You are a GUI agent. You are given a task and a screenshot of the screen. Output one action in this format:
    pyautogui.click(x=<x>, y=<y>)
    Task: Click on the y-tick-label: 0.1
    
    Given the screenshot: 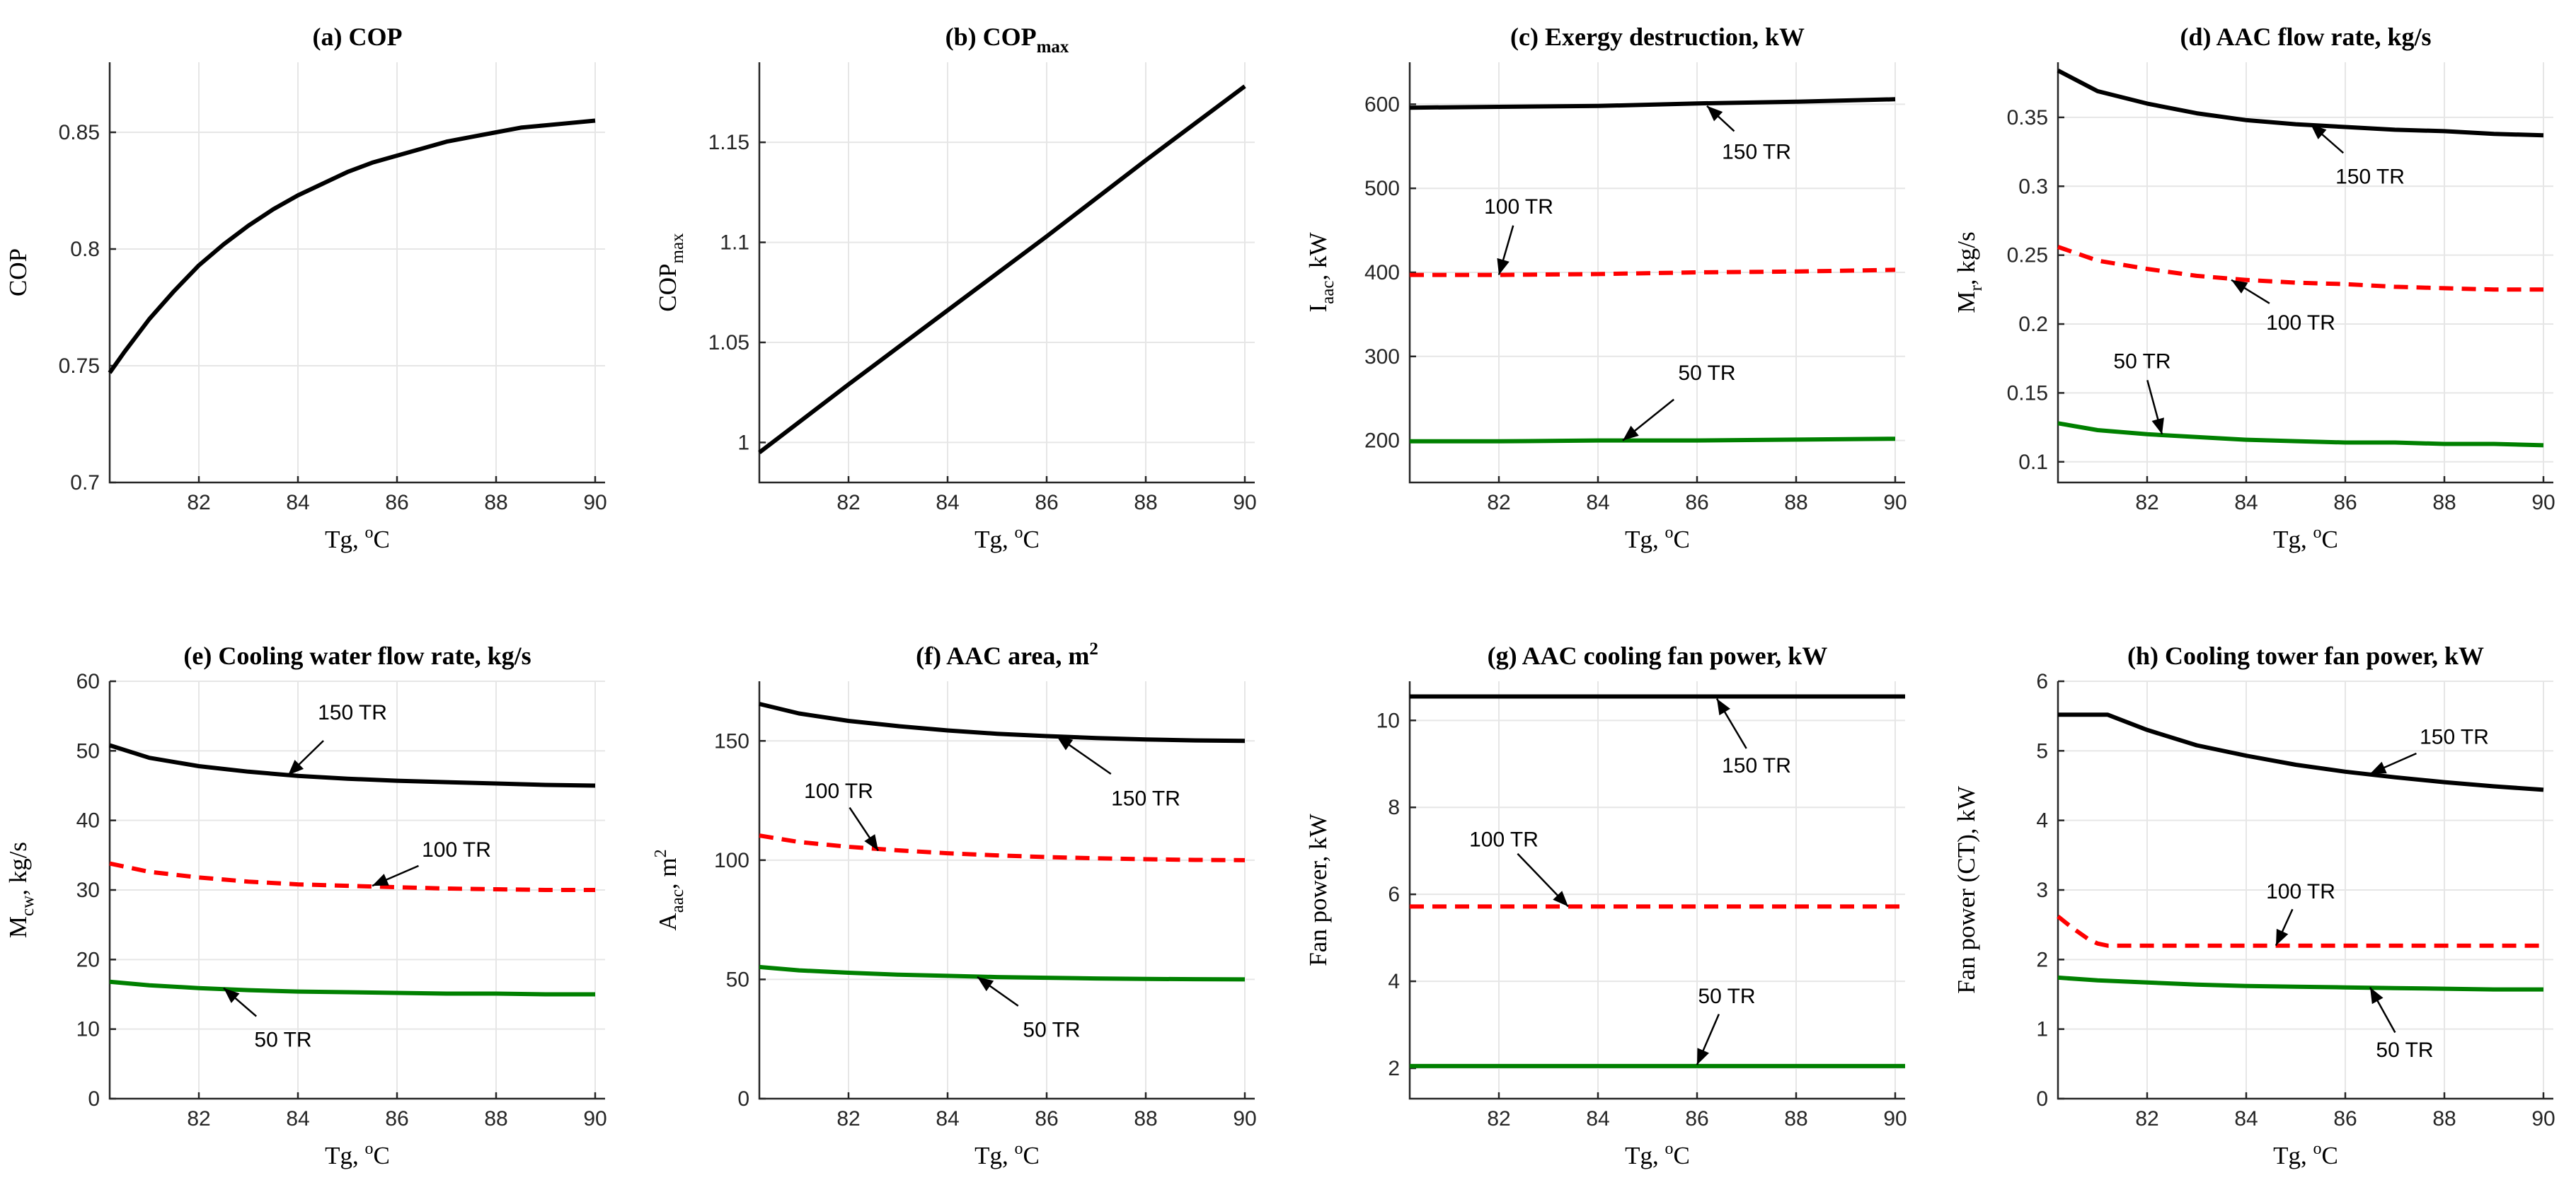 What is the action you would take?
    pyautogui.click(x=2033, y=462)
    